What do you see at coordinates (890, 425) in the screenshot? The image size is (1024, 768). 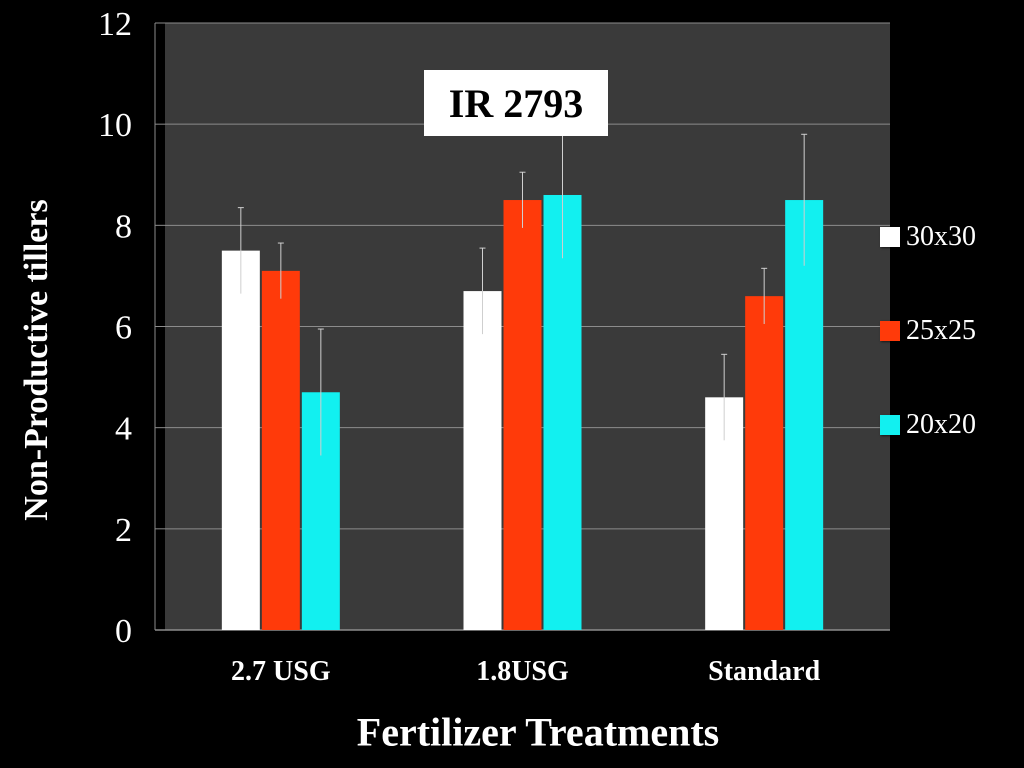 I see `legend-swatch-20x20` at bounding box center [890, 425].